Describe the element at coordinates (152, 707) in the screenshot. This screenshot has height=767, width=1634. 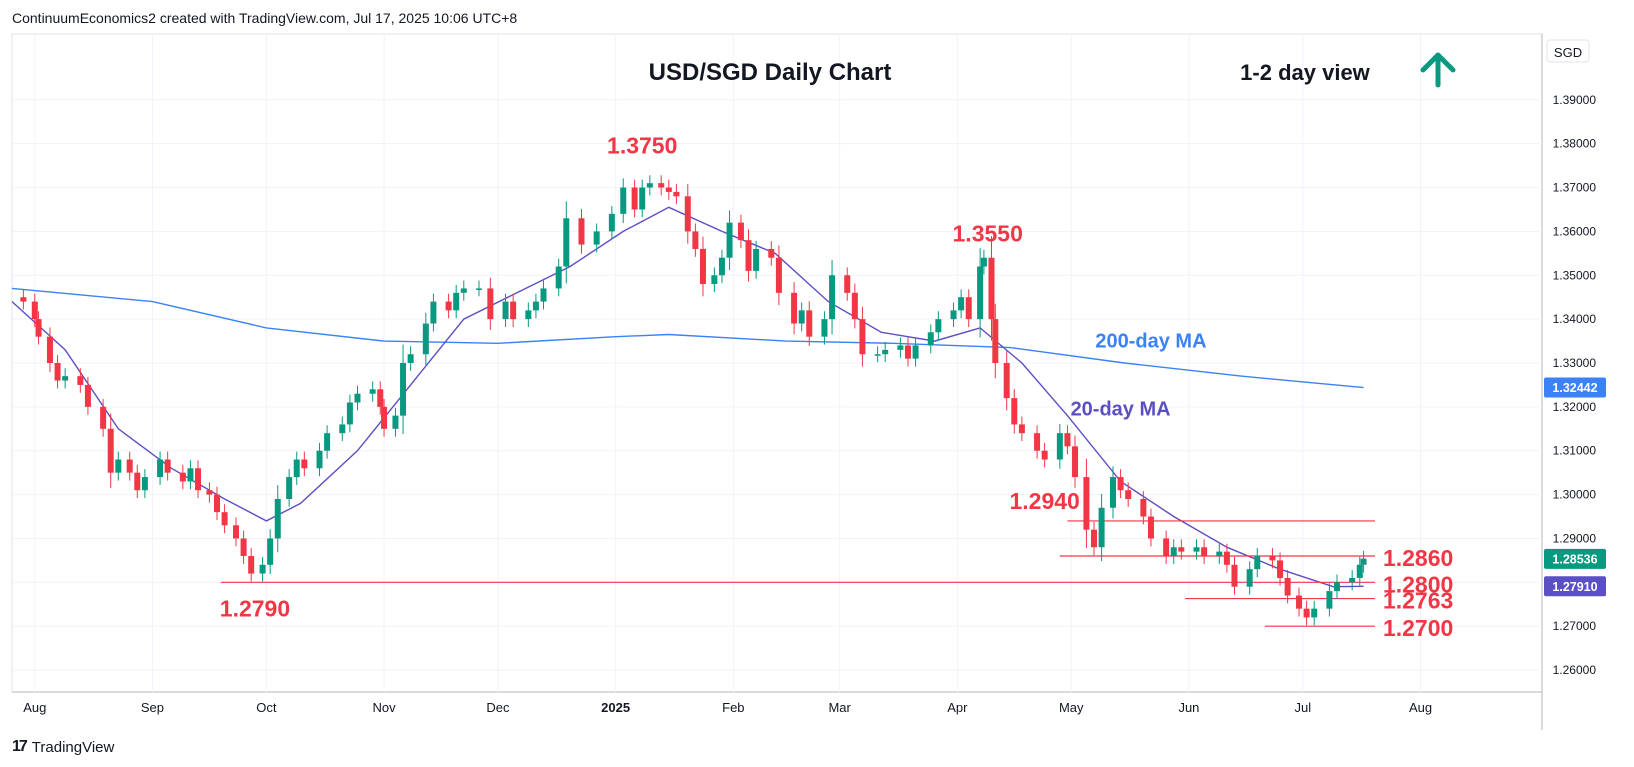
I see `x-tick-label: Sep` at that location.